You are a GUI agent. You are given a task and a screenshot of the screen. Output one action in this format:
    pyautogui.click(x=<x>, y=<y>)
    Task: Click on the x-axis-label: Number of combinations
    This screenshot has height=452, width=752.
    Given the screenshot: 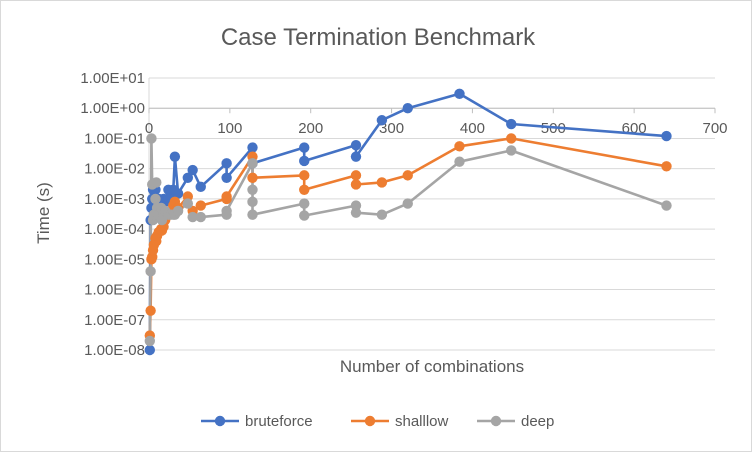 What is the action you would take?
    pyautogui.click(x=432, y=366)
    